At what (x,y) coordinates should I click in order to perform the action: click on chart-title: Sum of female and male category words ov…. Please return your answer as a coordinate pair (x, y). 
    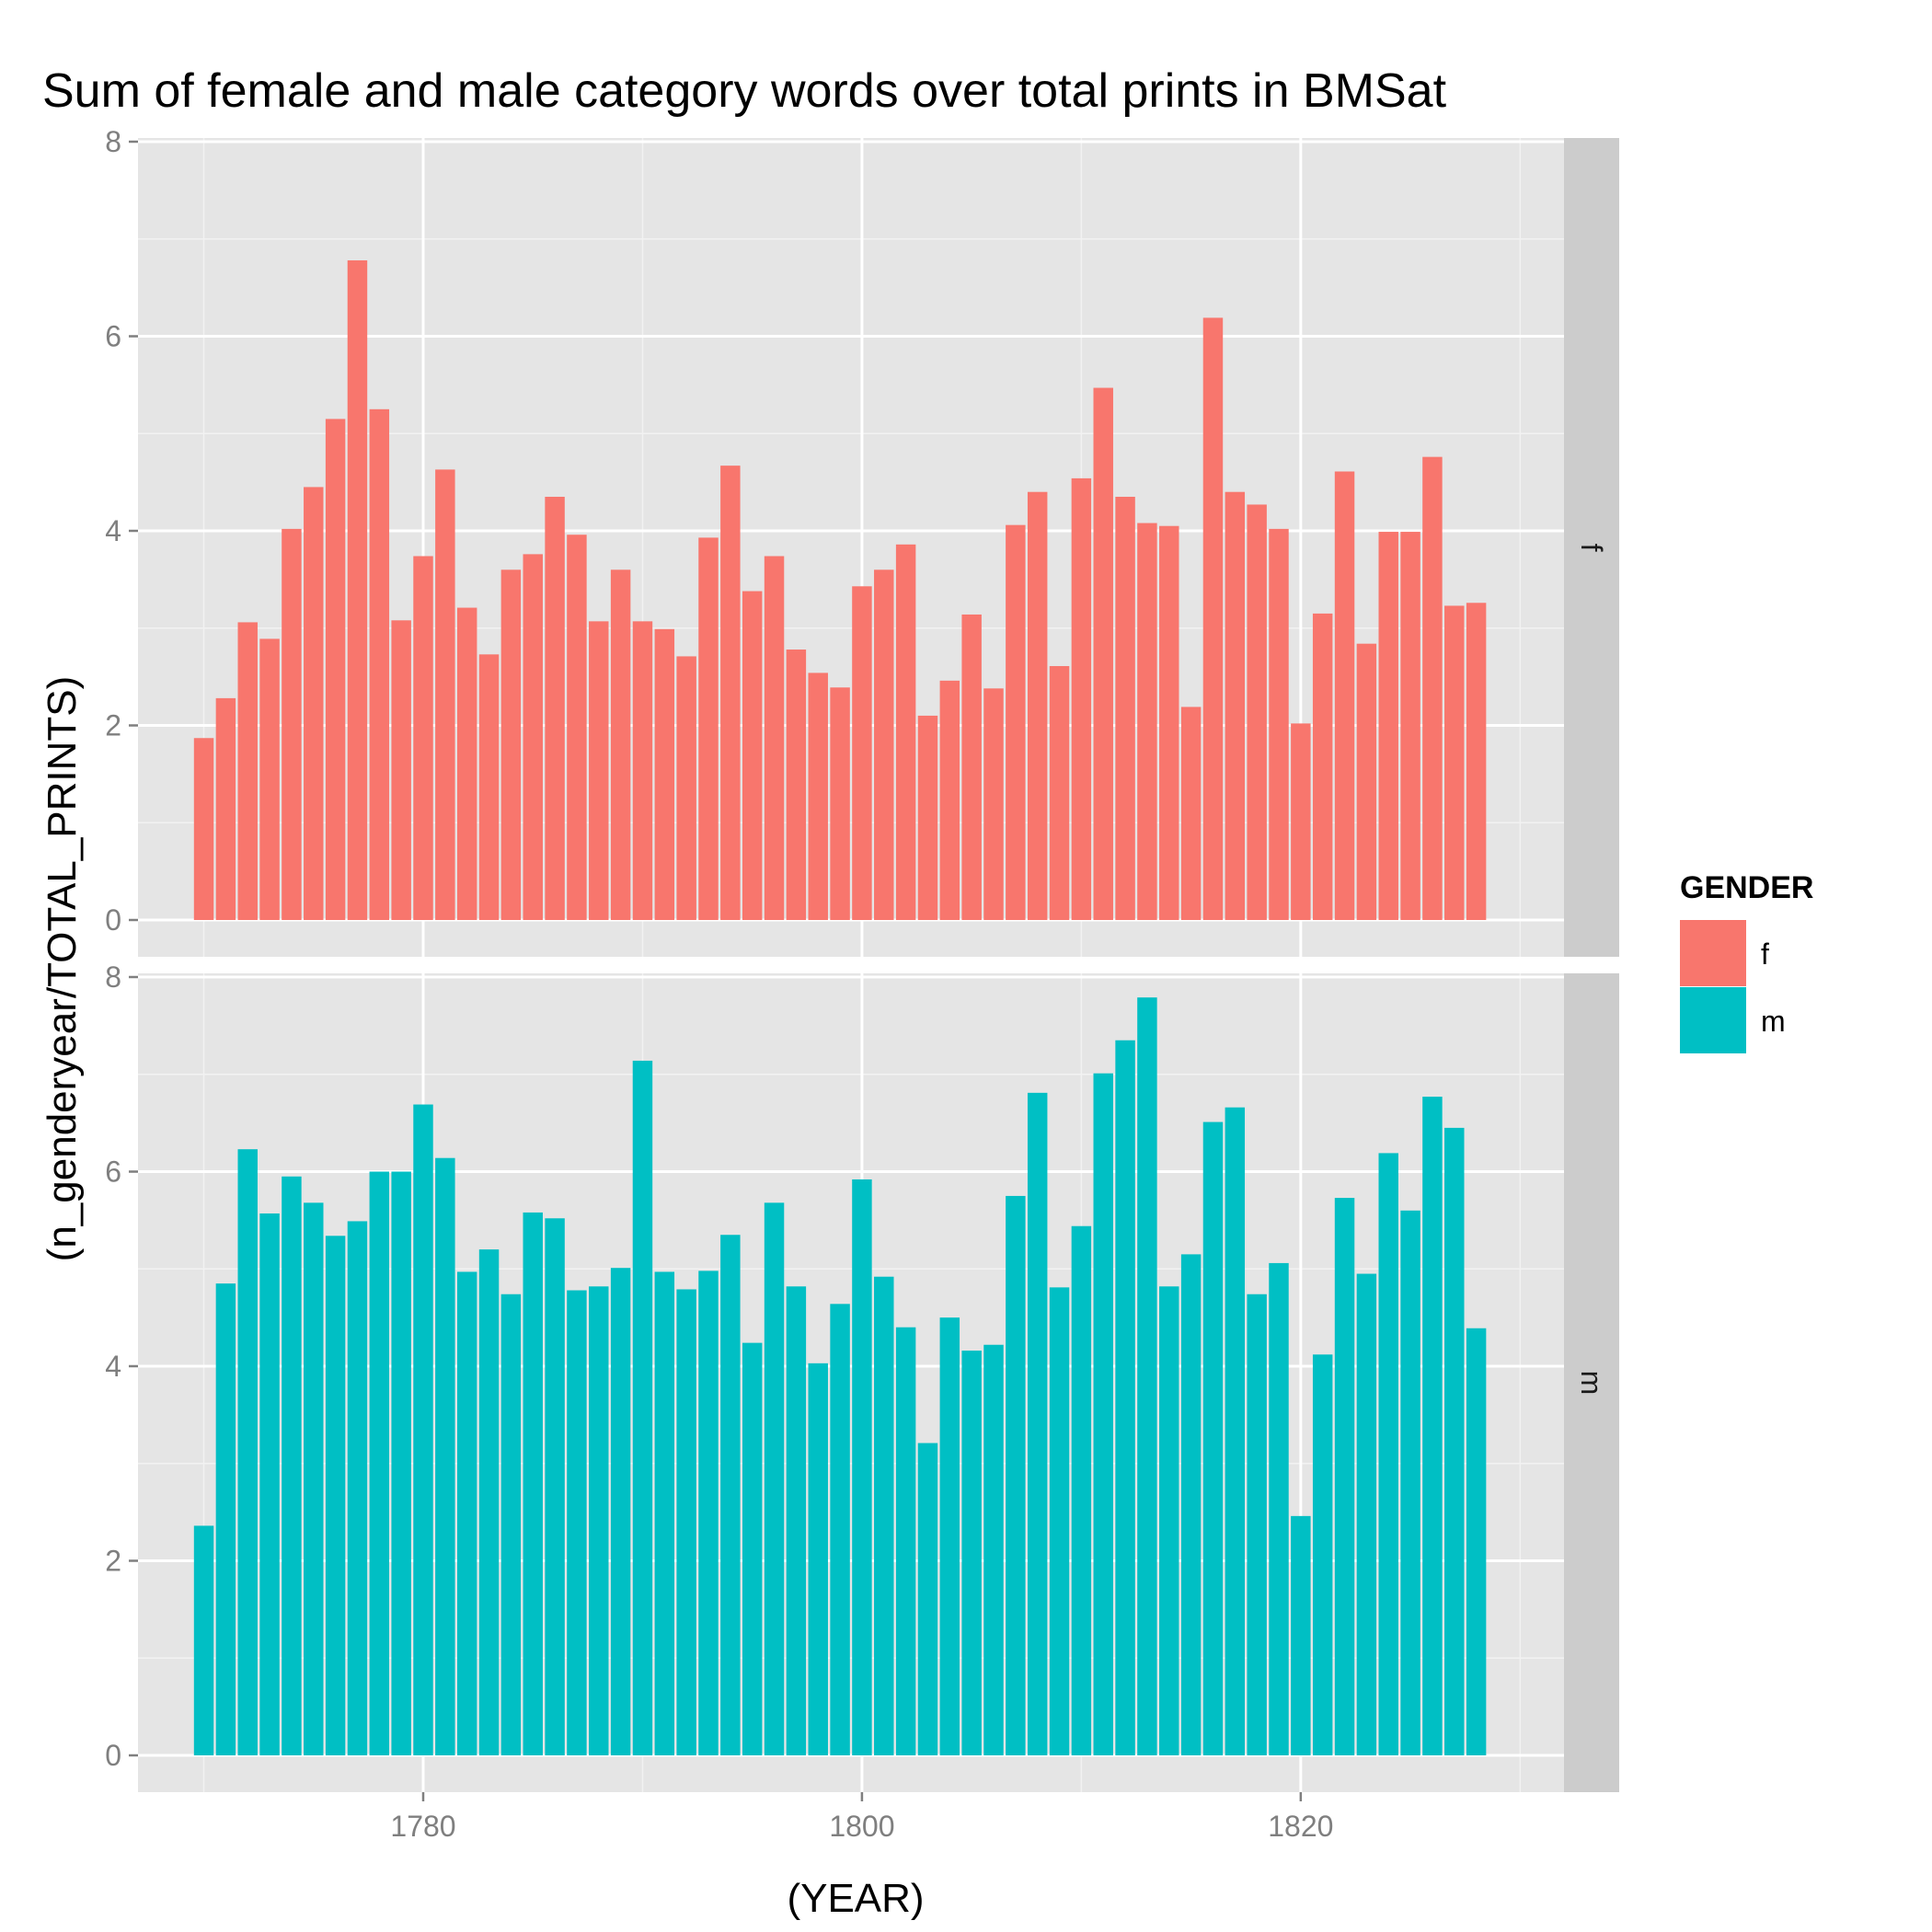
    Looking at the image, I should click on (744, 91).